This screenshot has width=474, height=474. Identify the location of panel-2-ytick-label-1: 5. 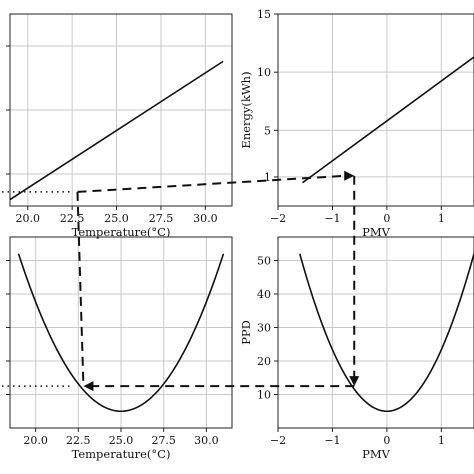
(267, 130).